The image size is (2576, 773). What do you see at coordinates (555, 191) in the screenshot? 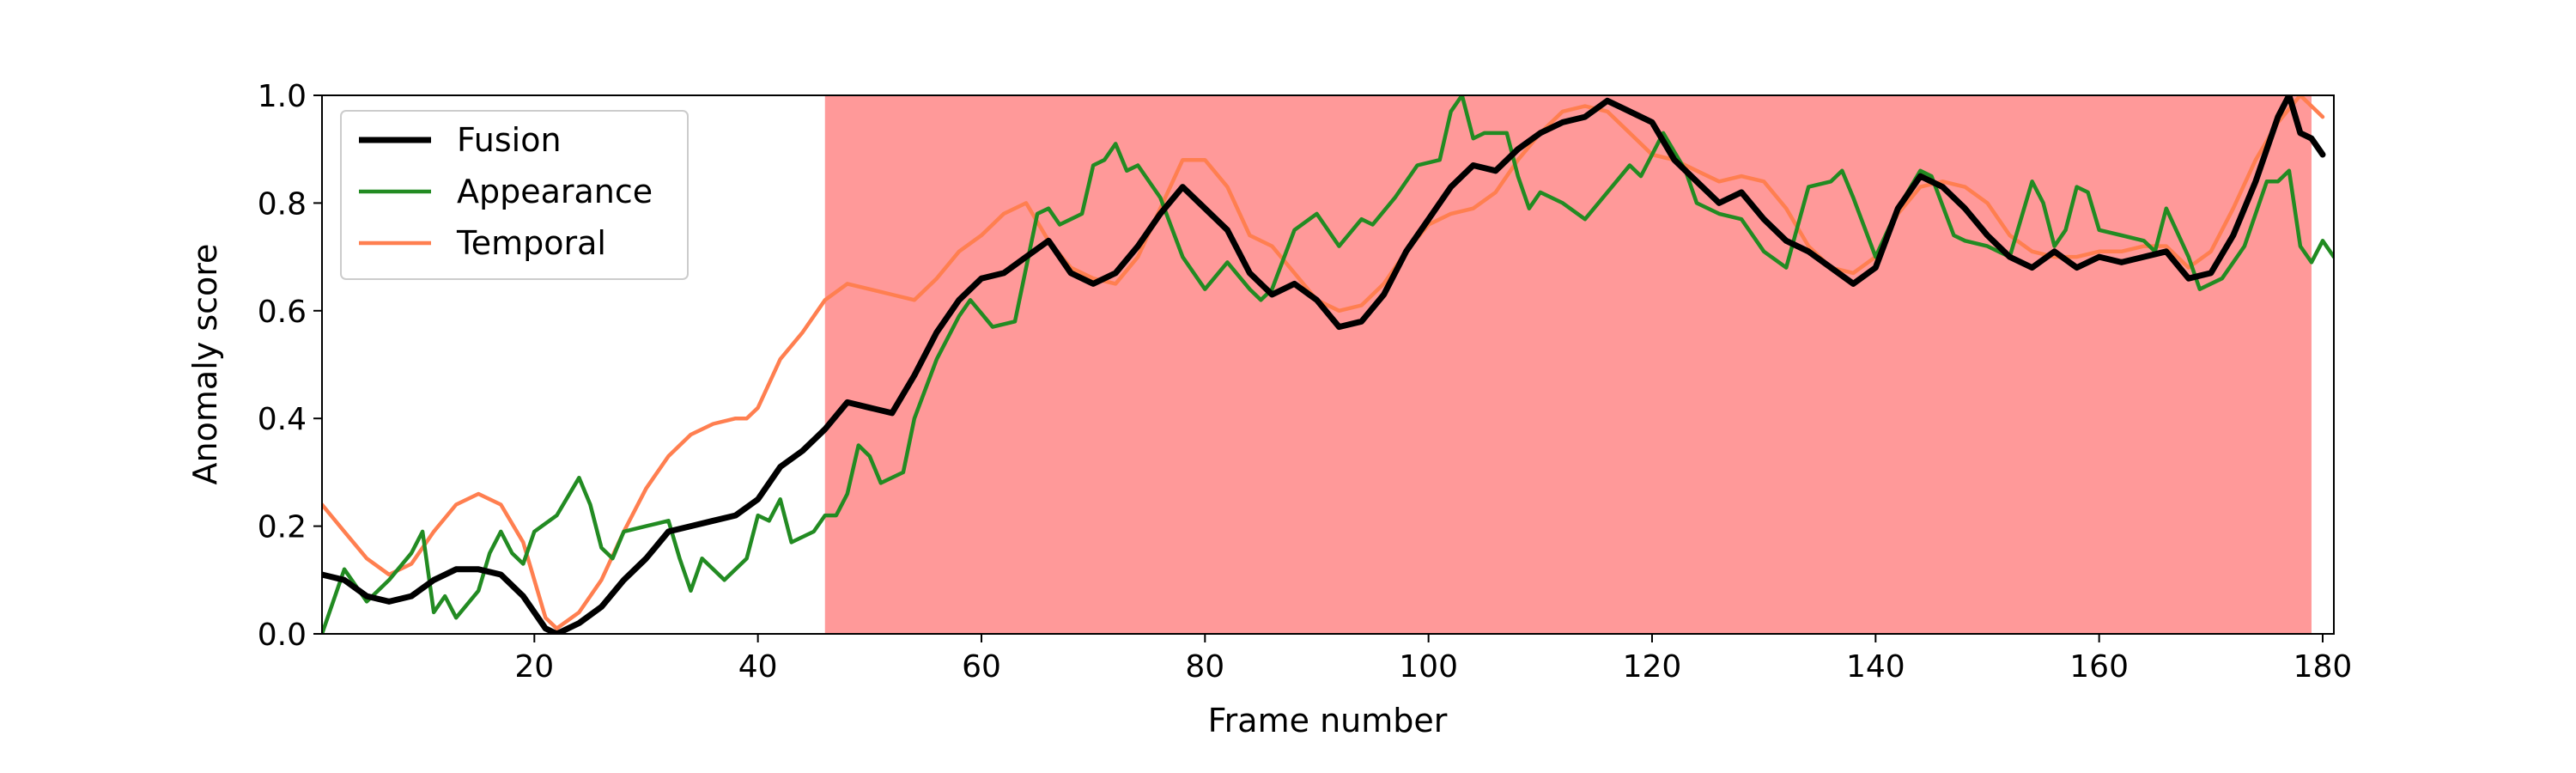
I see `legend-label-appearance: Appearance` at bounding box center [555, 191].